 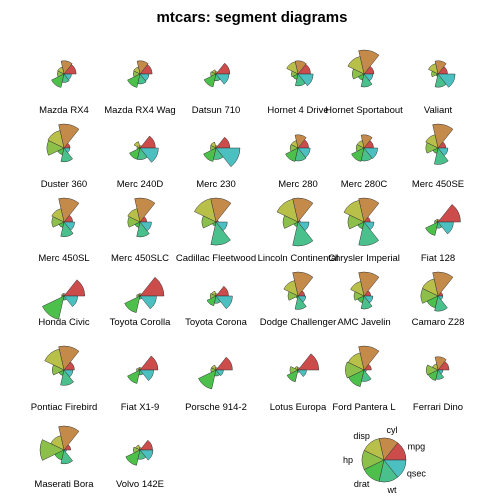 What do you see at coordinates (140, 484) in the screenshot?
I see `car-label: Volvo 142E` at bounding box center [140, 484].